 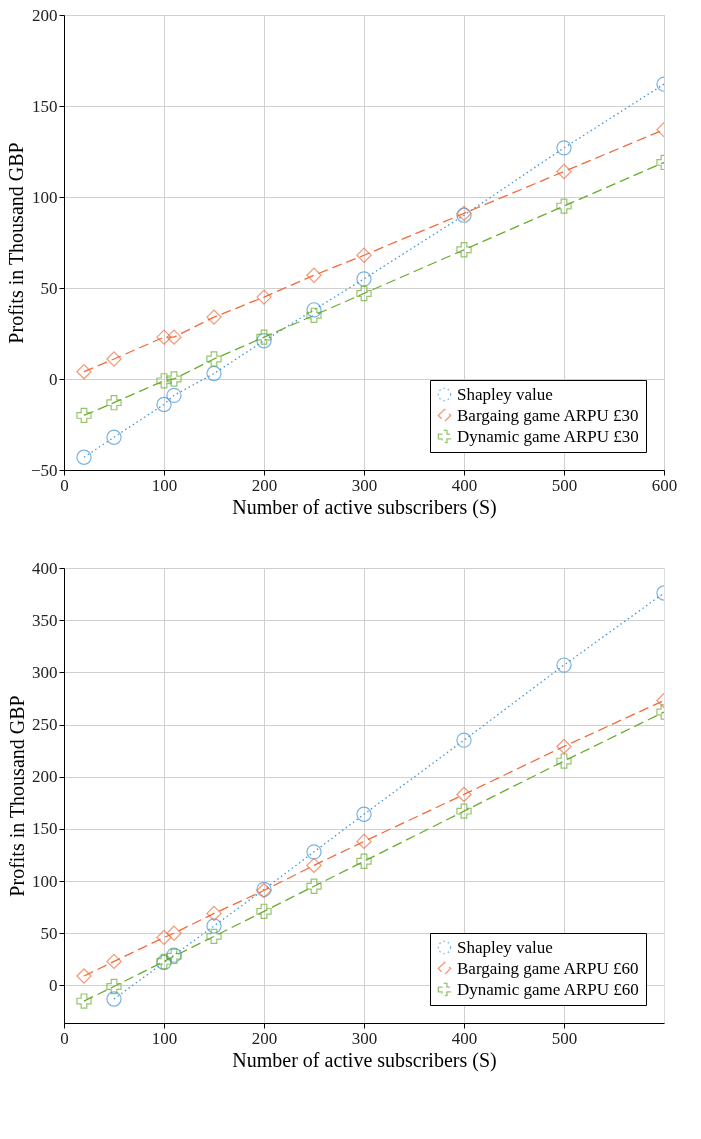 I want to click on legend-label: Bargaing game ARPU £60, so click(x=548, y=968).